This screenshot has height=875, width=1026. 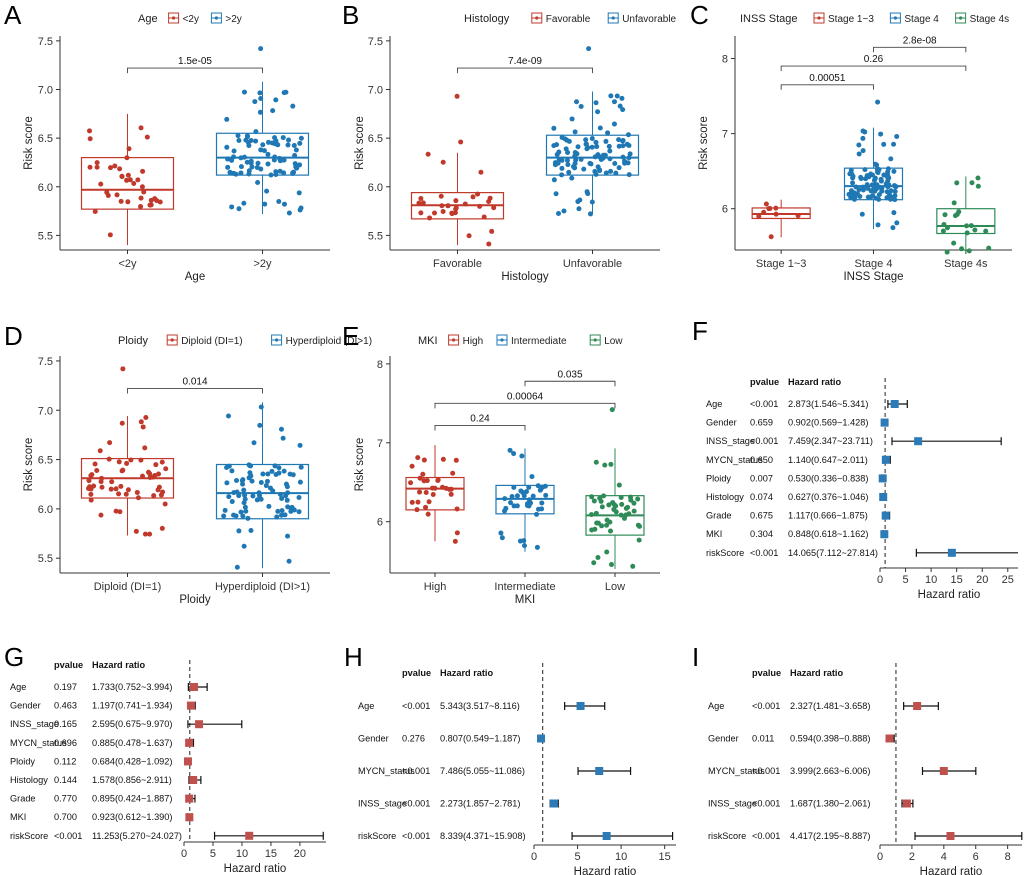 I want to click on forest-row-gender: Gender 0.463 1.197(0.741~1.934), so click(x=103, y=706).